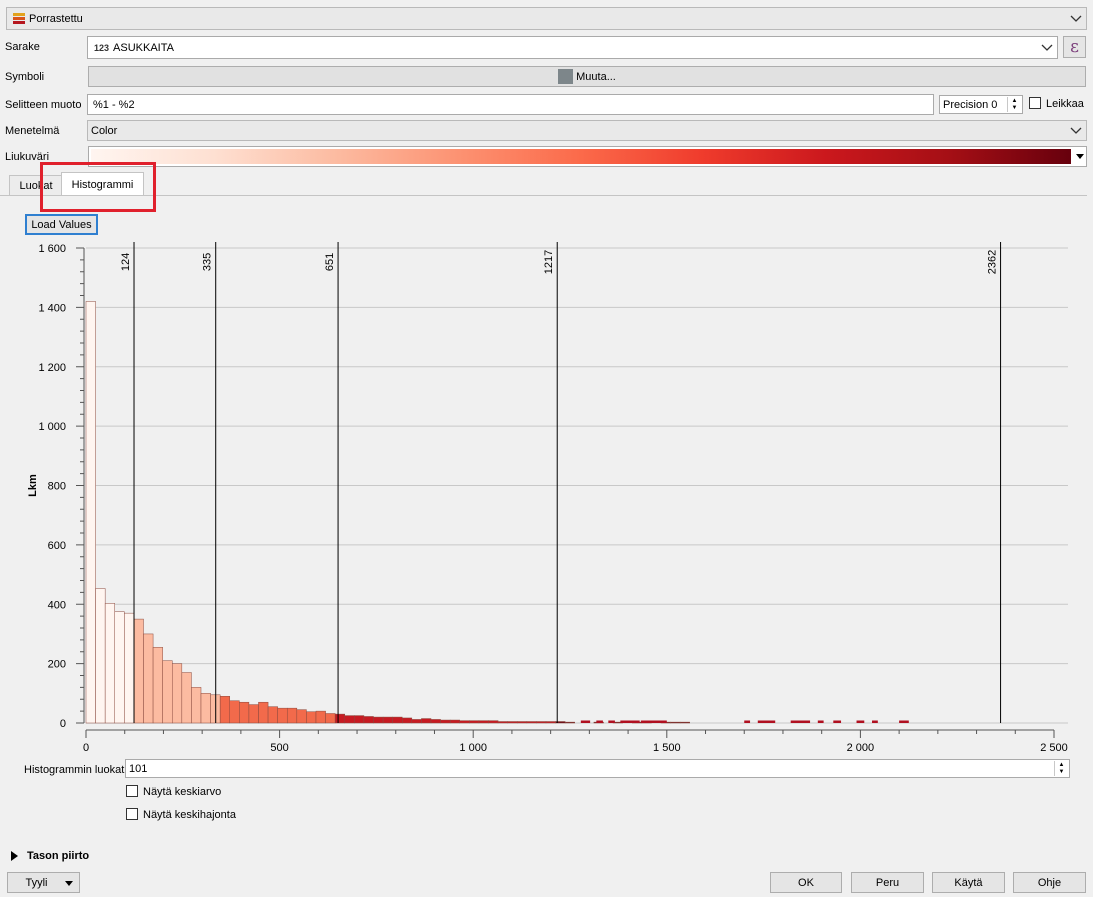 The height and width of the screenshot is (897, 1093). What do you see at coordinates (473, 748) in the screenshot?
I see `x-tick-label: 1 000` at bounding box center [473, 748].